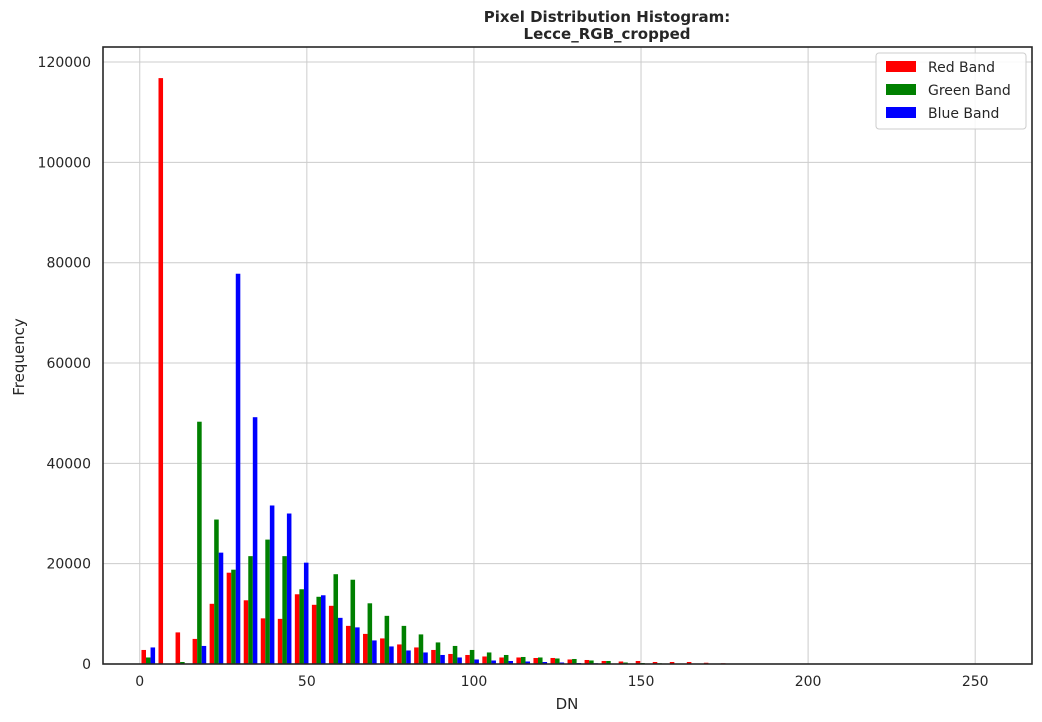  What do you see at coordinates (64, 163) in the screenshot?
I see `y-tick-label: 100000` at bounding box center [64, 163].